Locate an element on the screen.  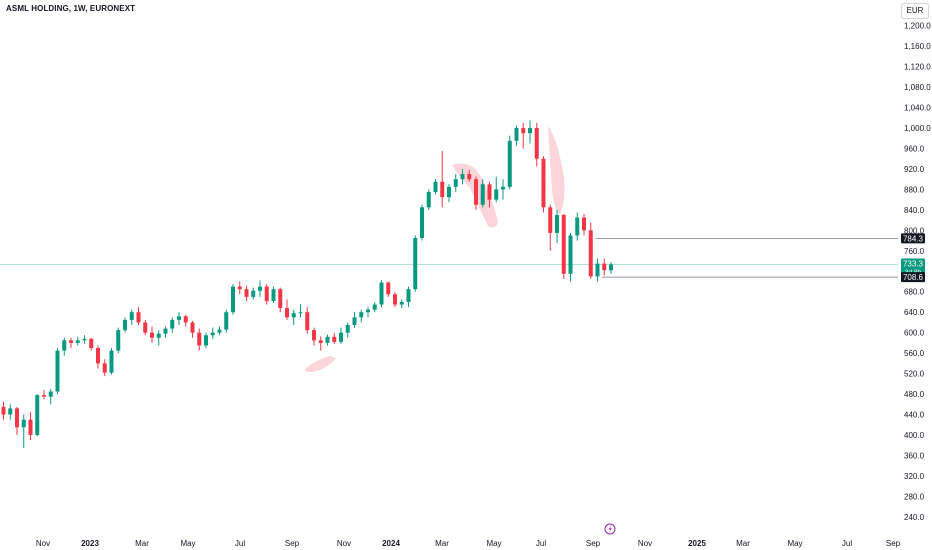
y-tick-label: 760.0 is located at coordinates (914, 251).